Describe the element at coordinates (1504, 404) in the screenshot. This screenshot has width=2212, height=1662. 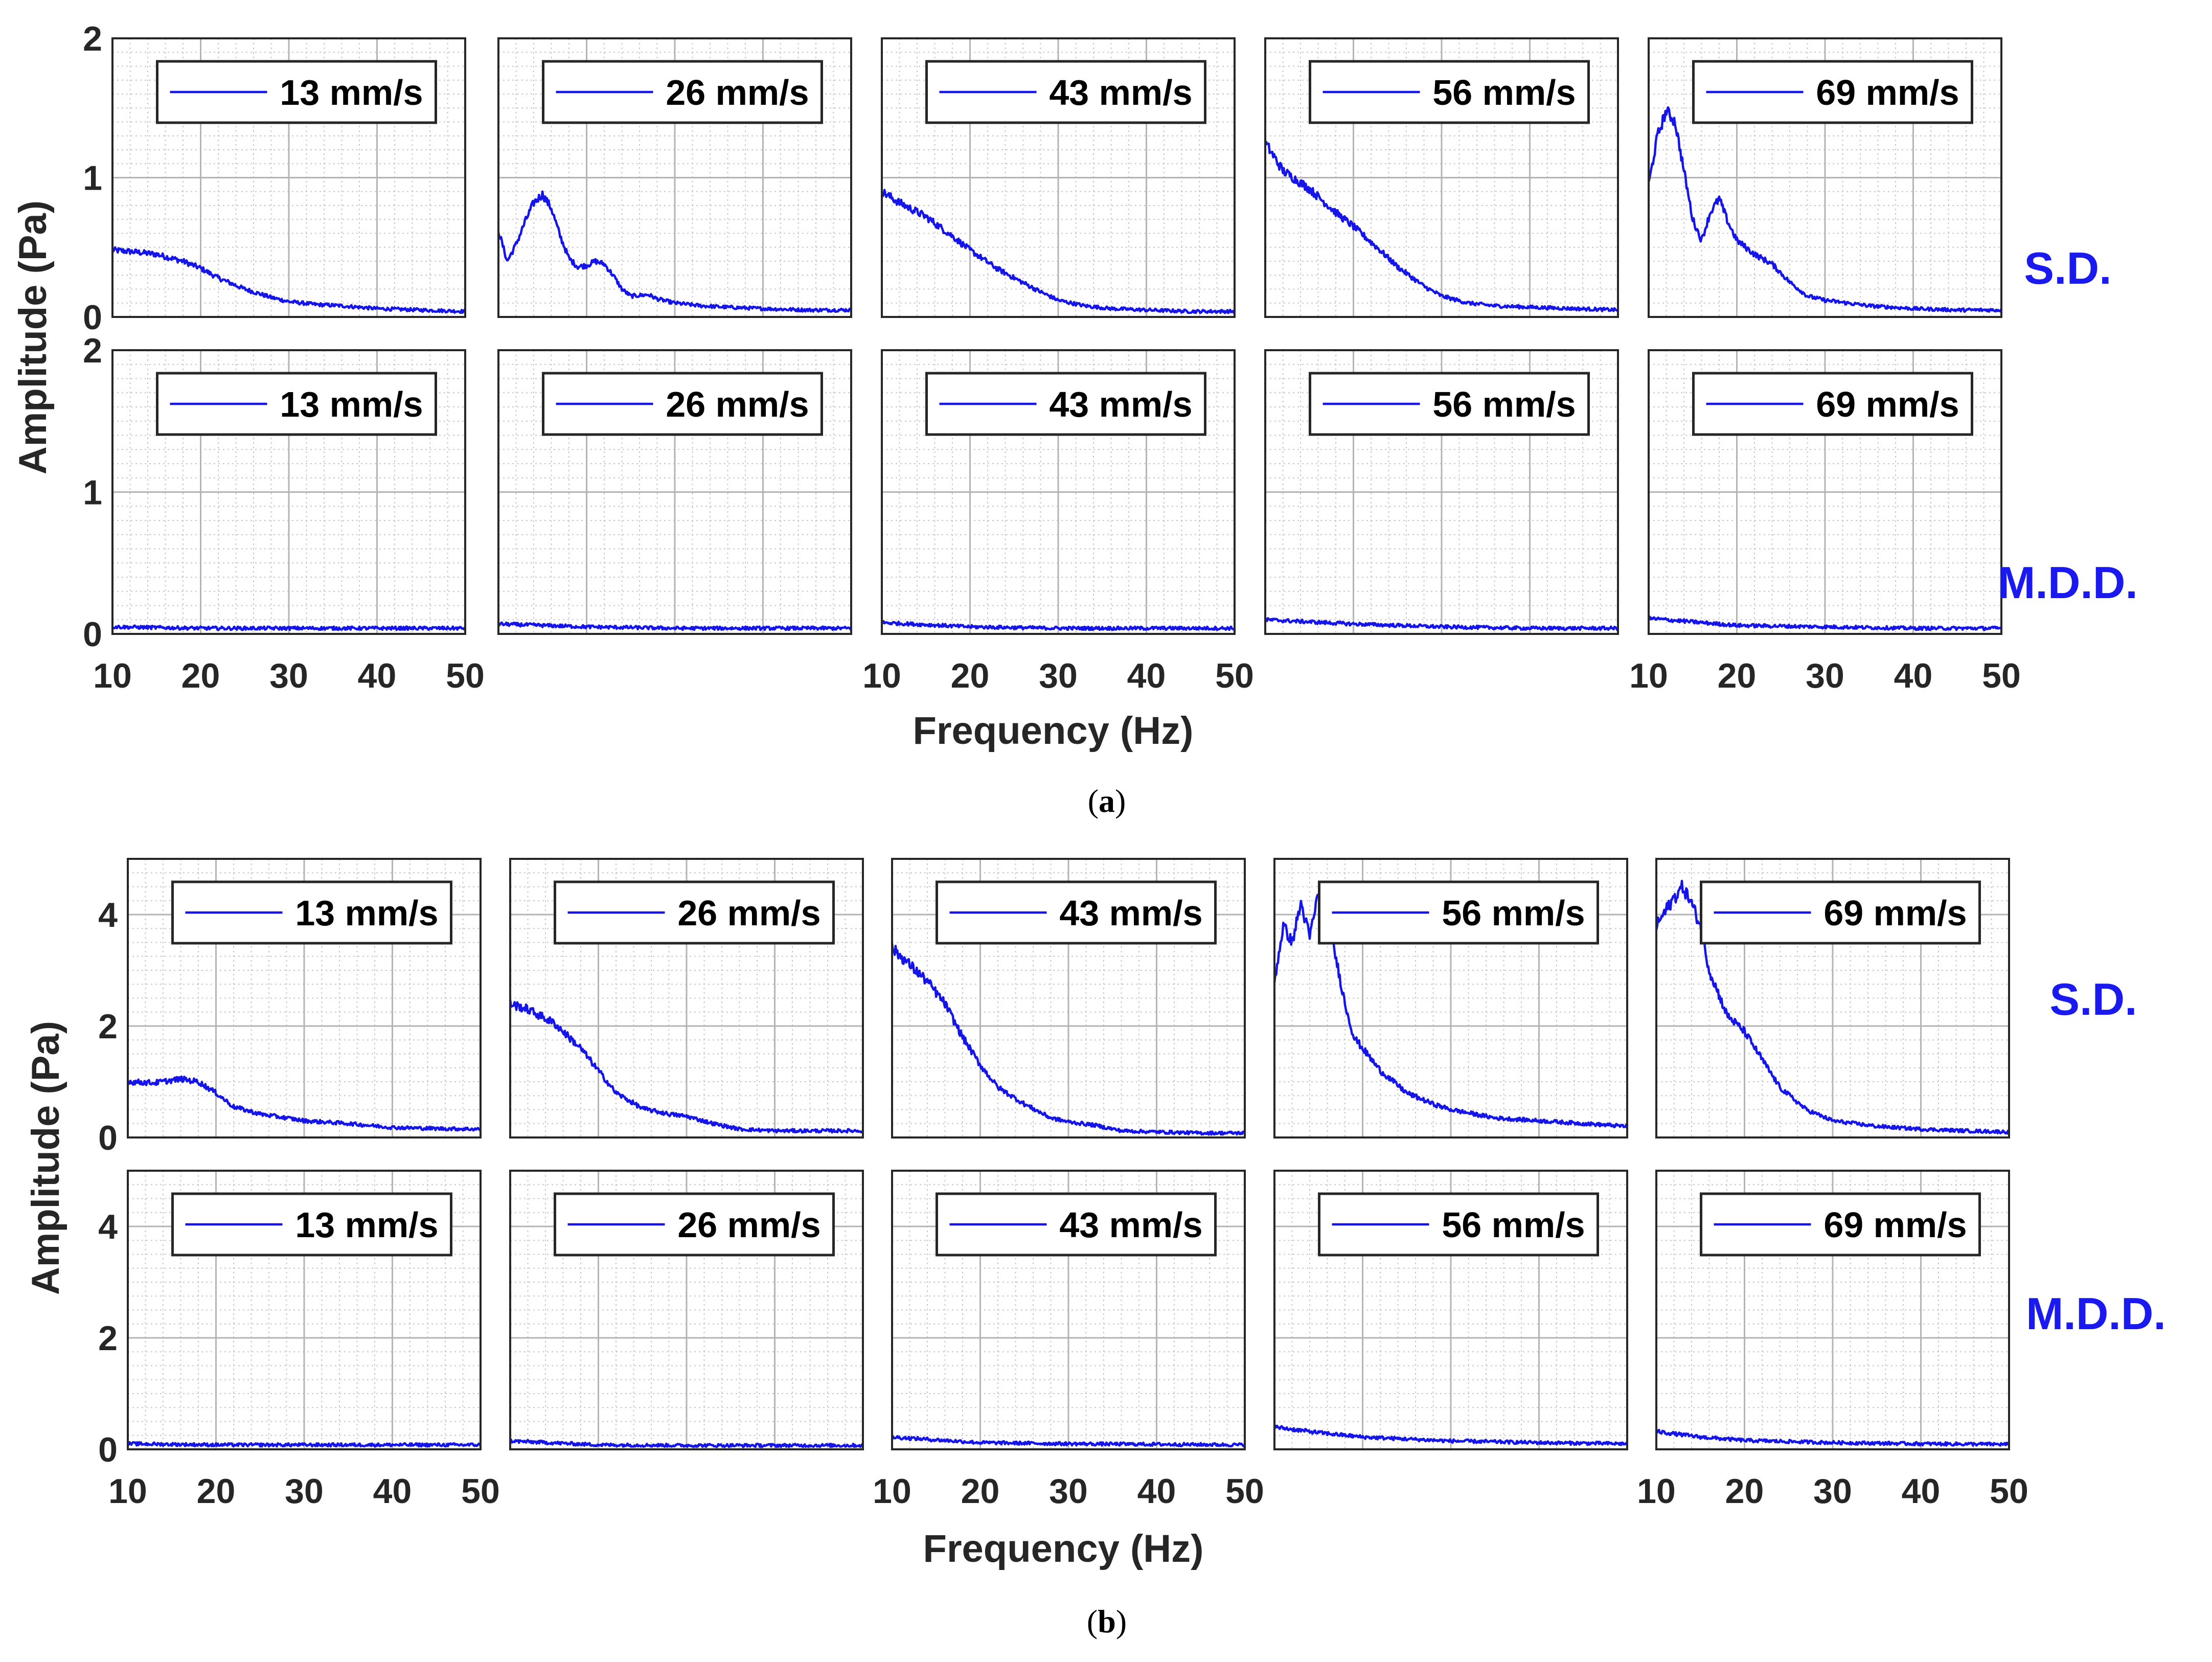
I see `legend-label: 56 mm/s` at that location.